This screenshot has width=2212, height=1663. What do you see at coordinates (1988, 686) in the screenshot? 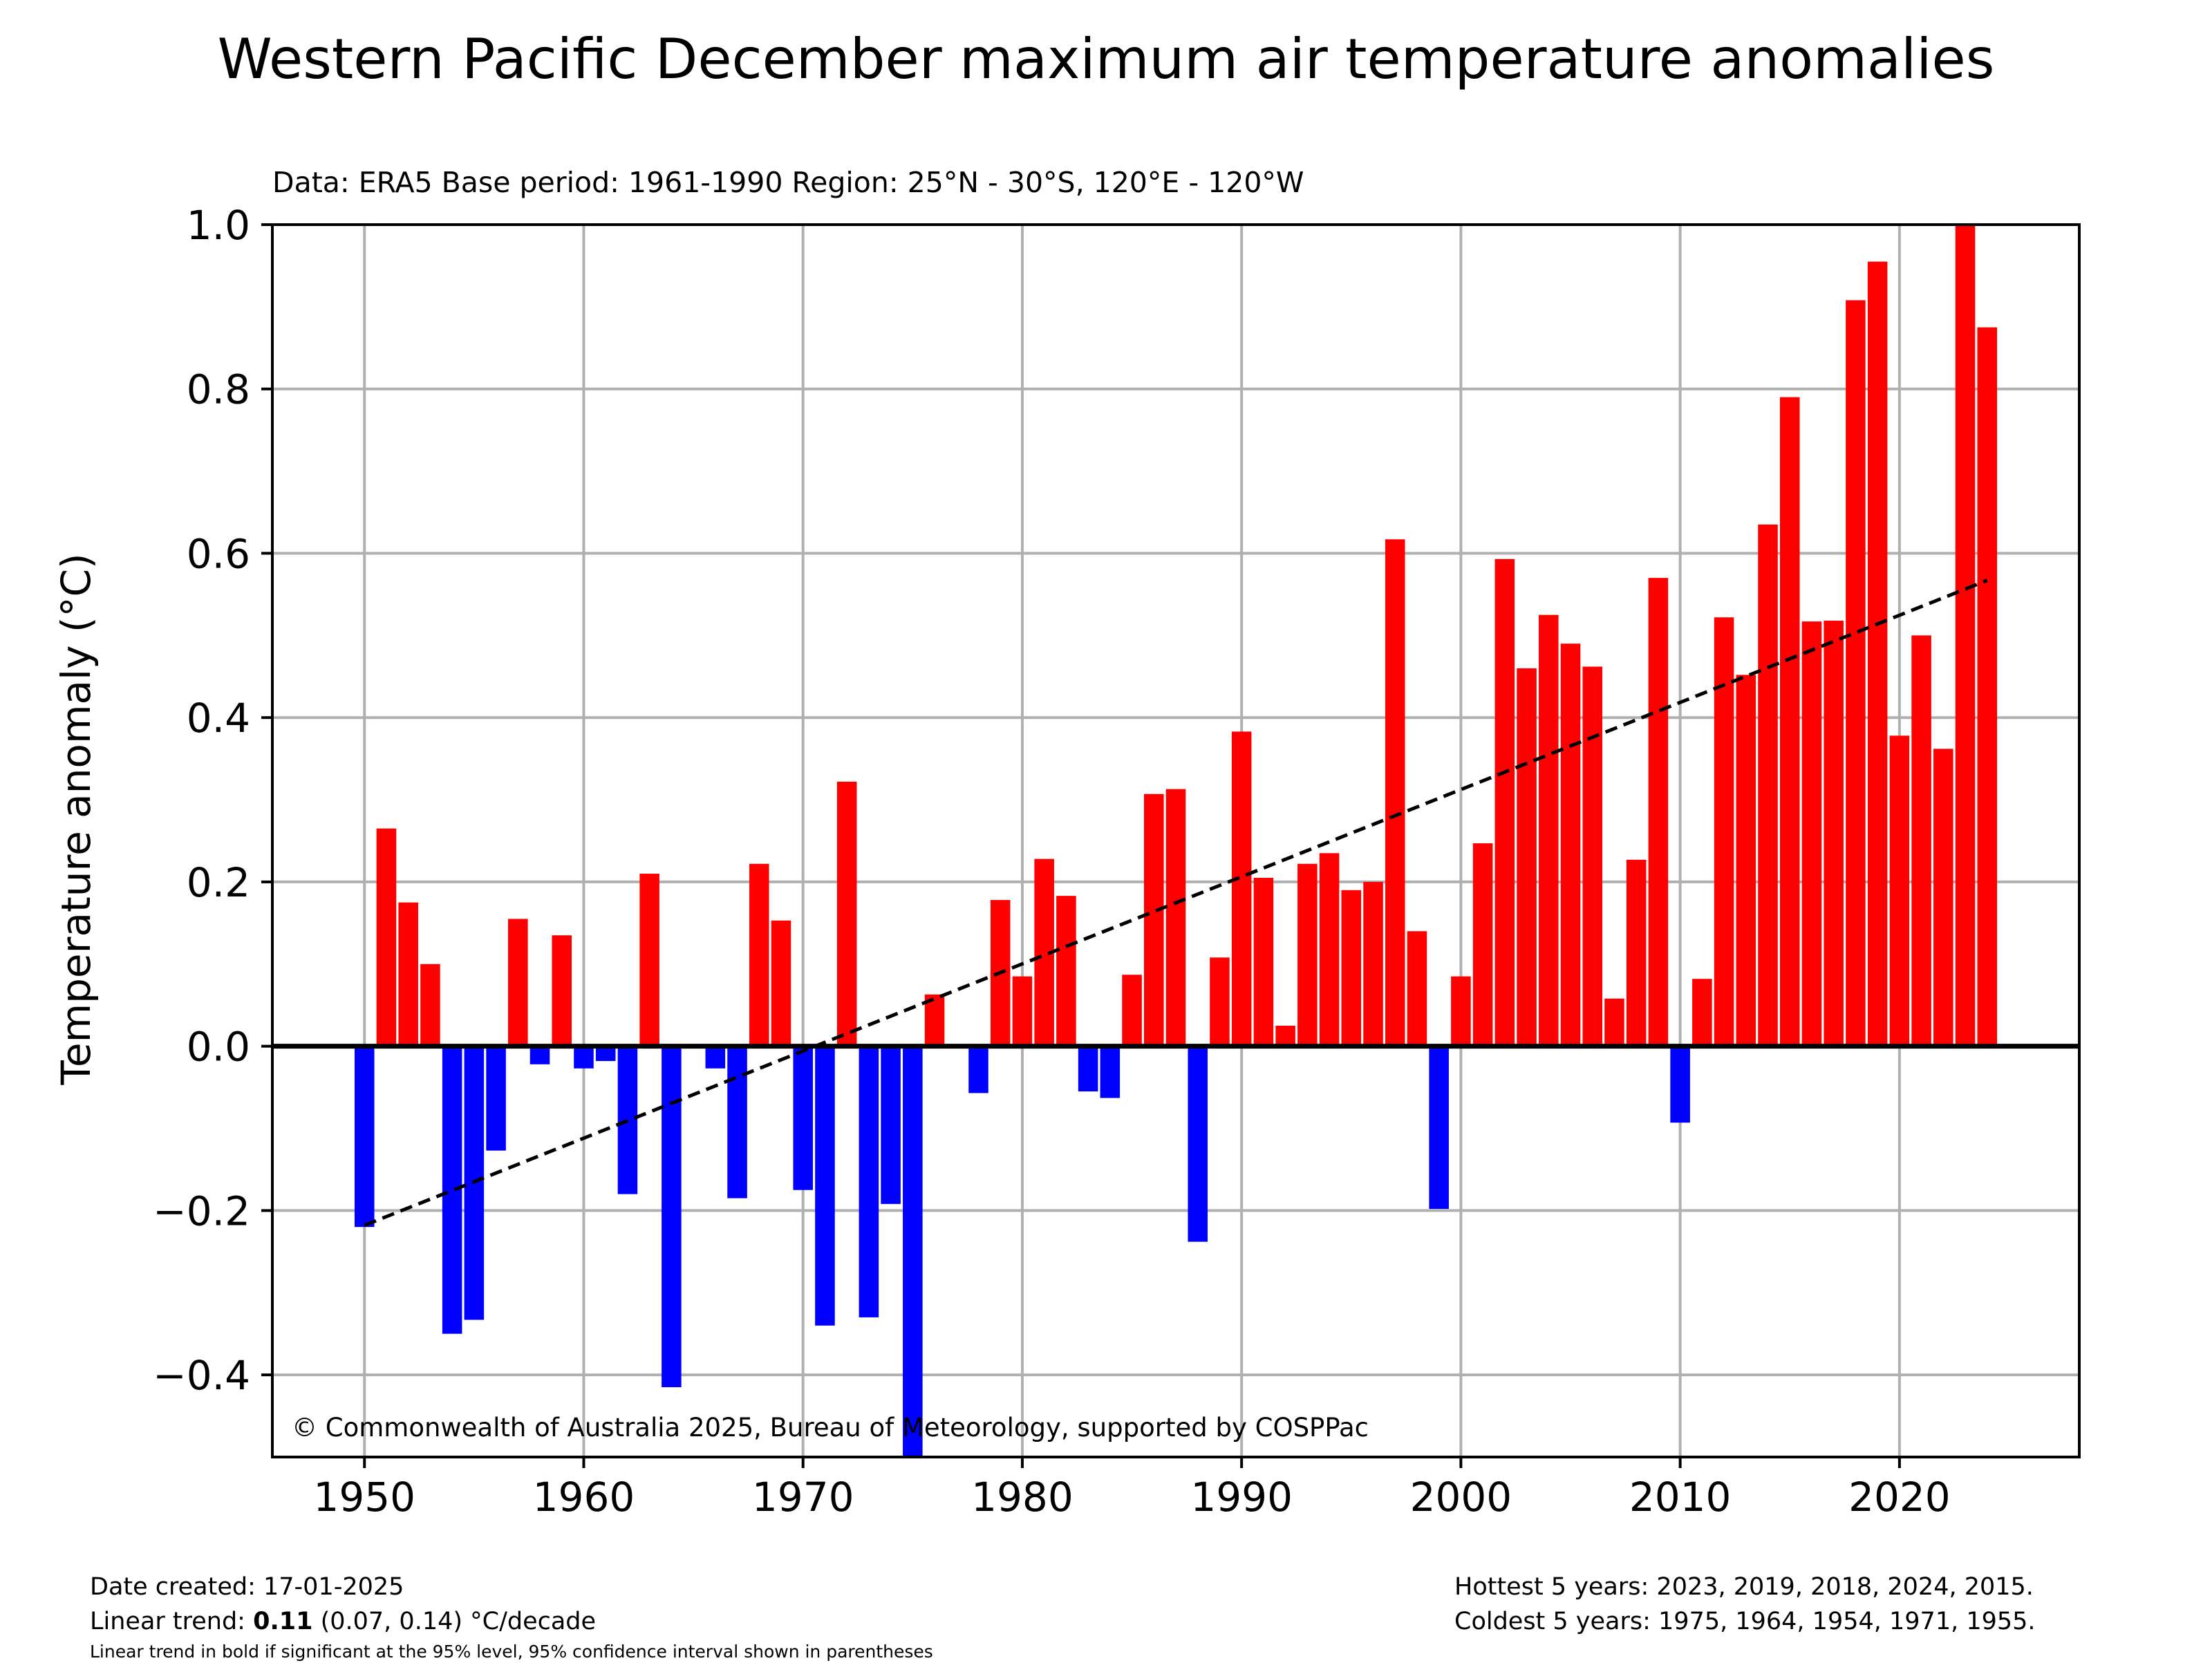
I see `bar-2024` at bounding box center [1988, 686].